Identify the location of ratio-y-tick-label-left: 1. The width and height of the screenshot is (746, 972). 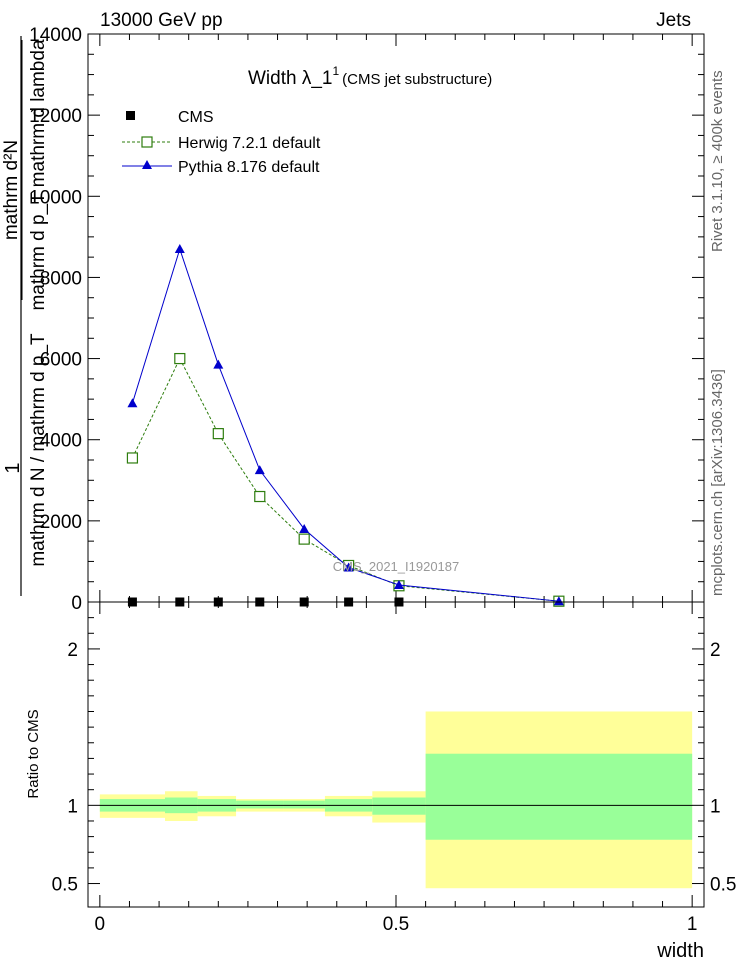
(72, 806).